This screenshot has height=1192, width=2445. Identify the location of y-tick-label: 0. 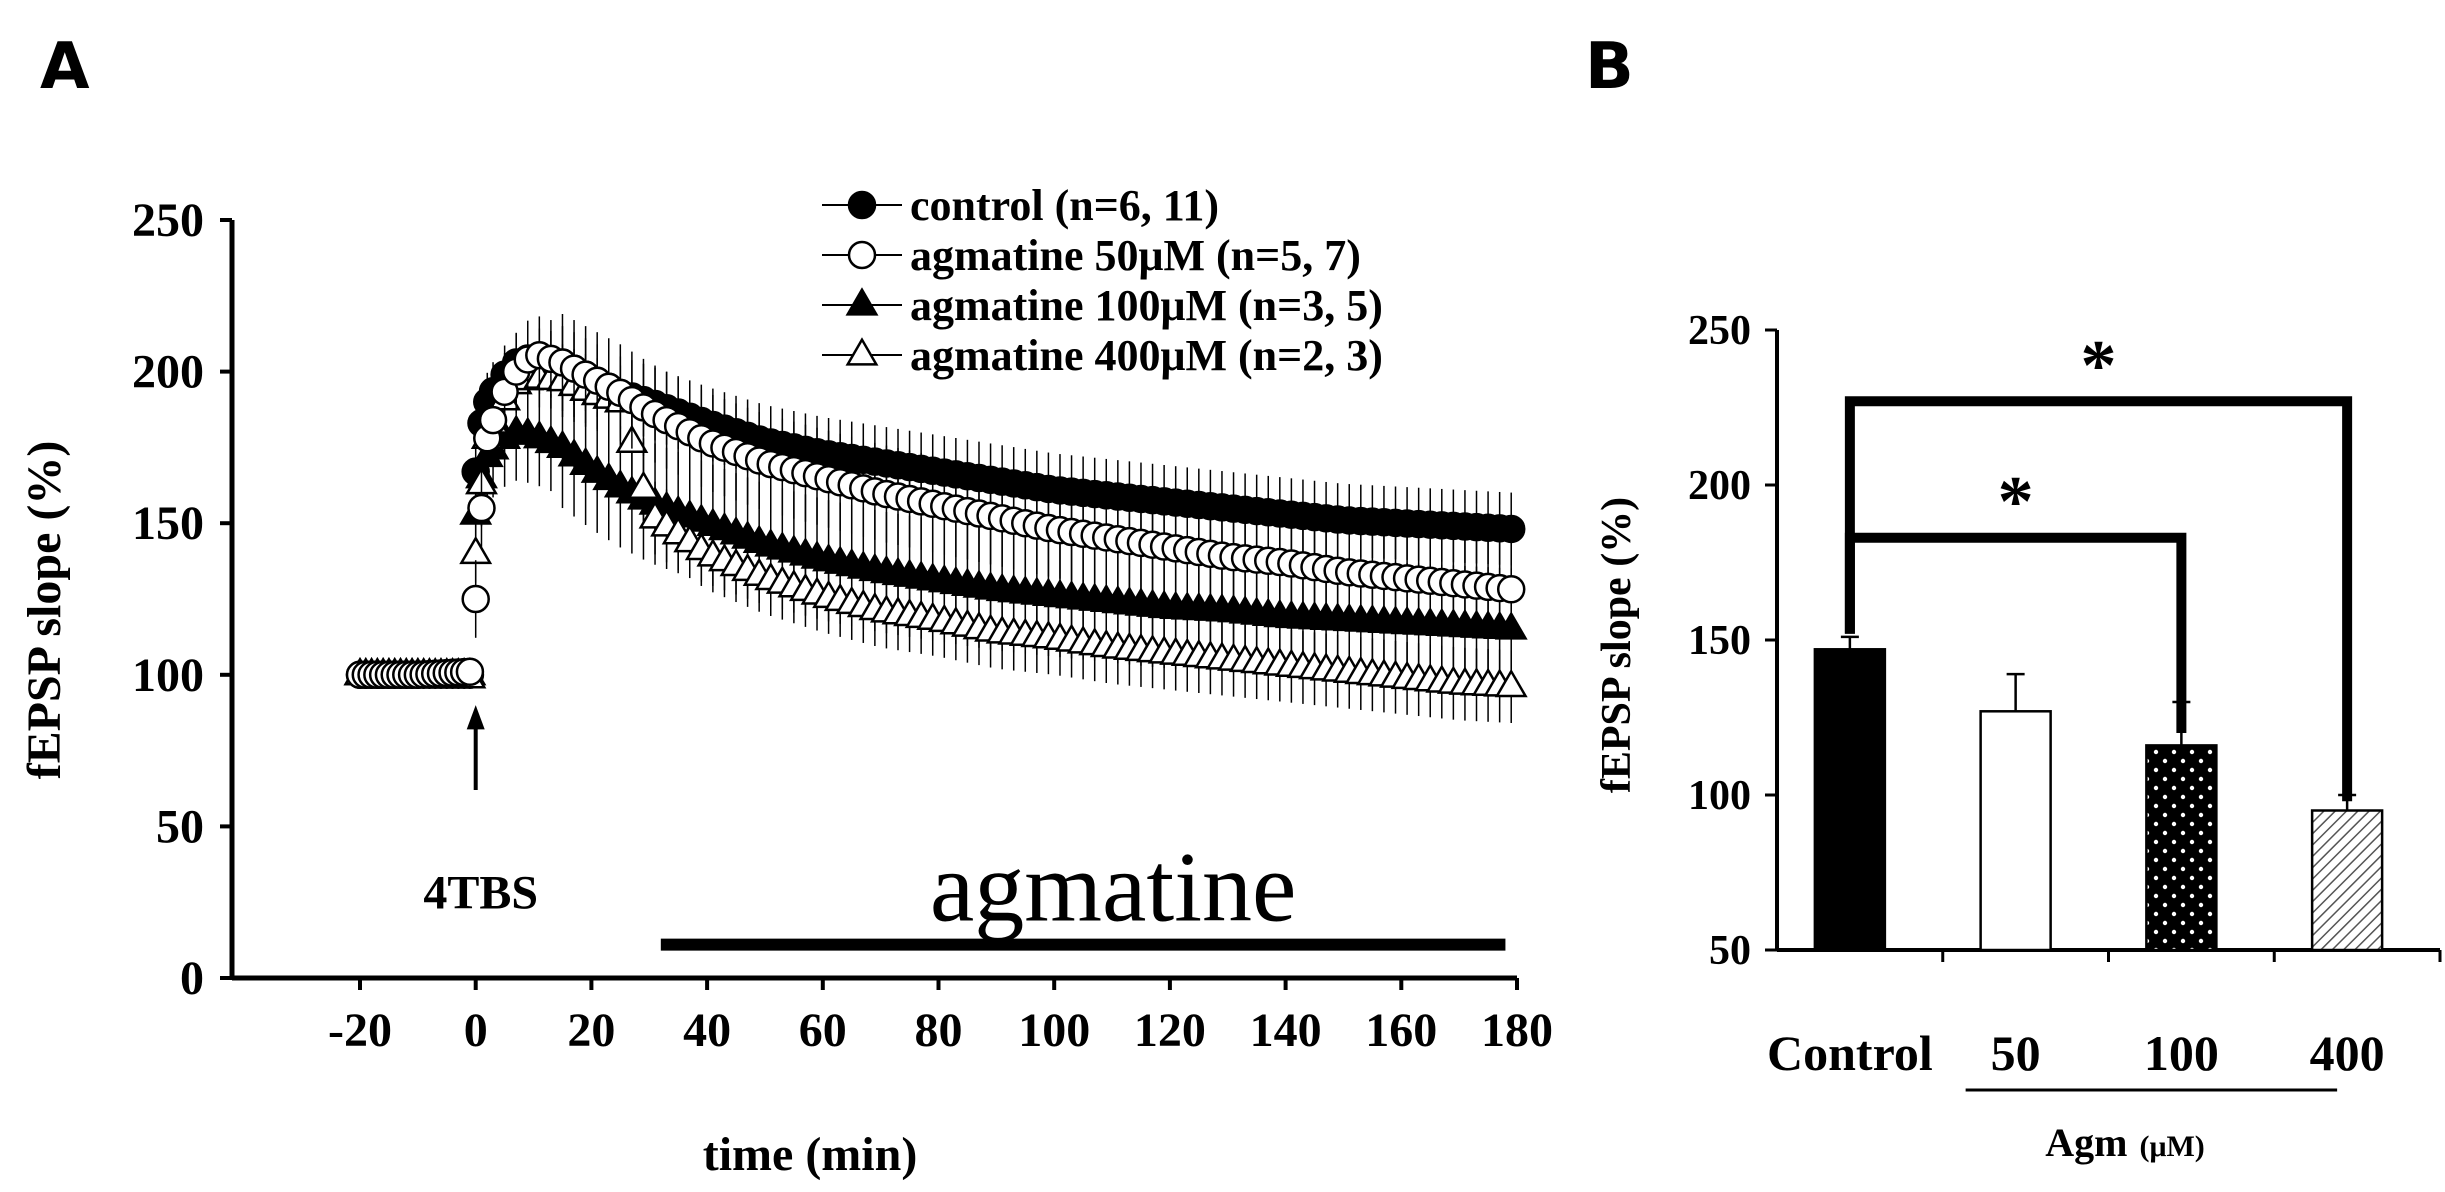
(192, 978).